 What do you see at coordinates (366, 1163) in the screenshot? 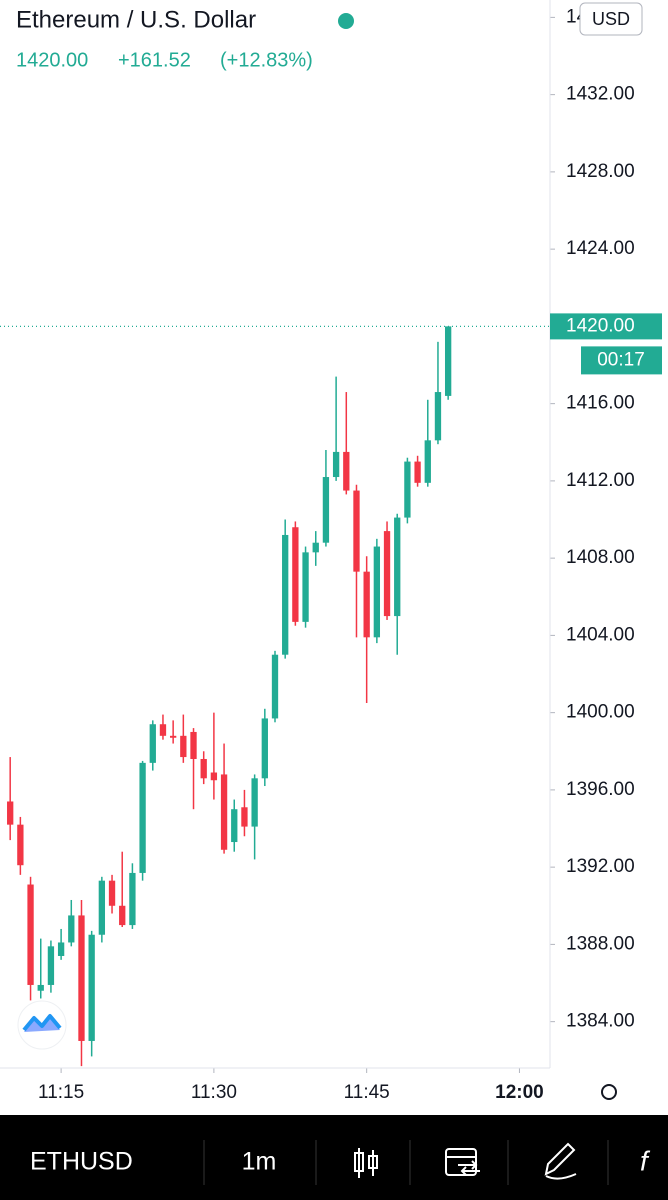
I see `chart-type-icon` at bounding box center [366, 1163].